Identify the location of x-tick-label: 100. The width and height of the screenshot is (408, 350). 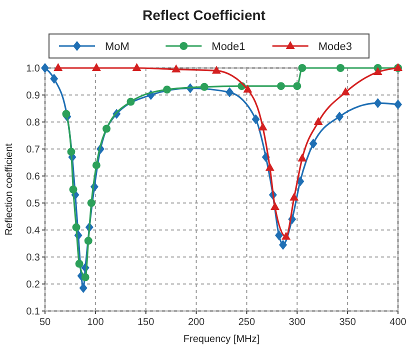
(95, 322).